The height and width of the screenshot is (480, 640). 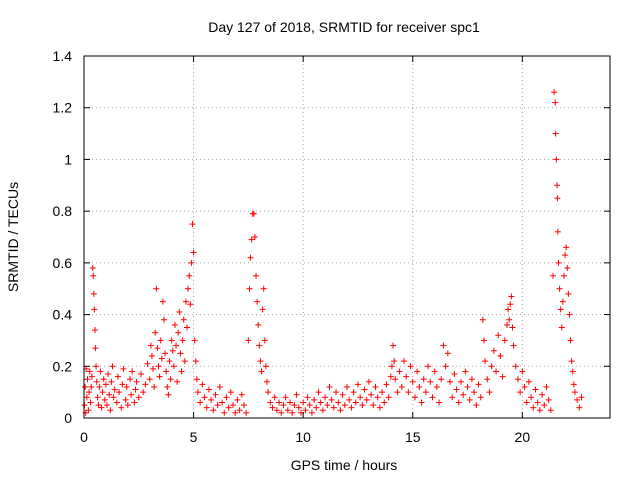 I want to click on x-axis-label: GPS time / hours, so click(x=344, y=465).